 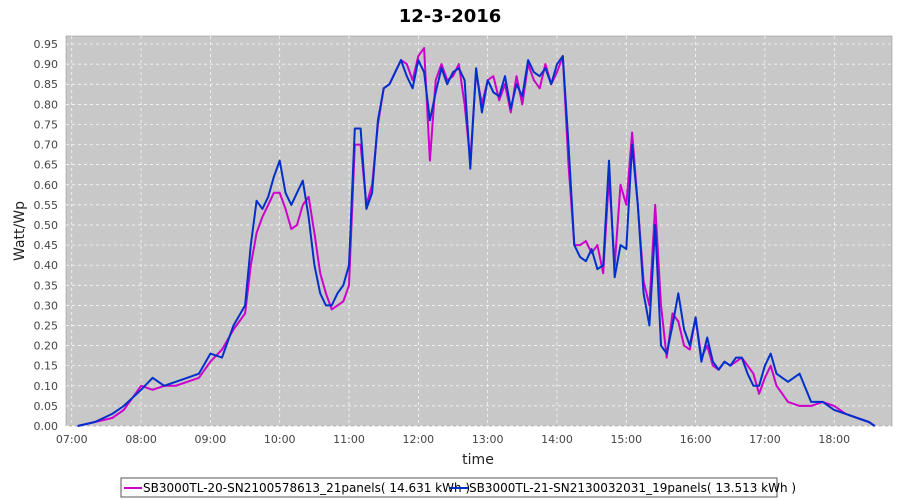 I want to click on x-tick-label: 08:00, so click(x=141, y=439).